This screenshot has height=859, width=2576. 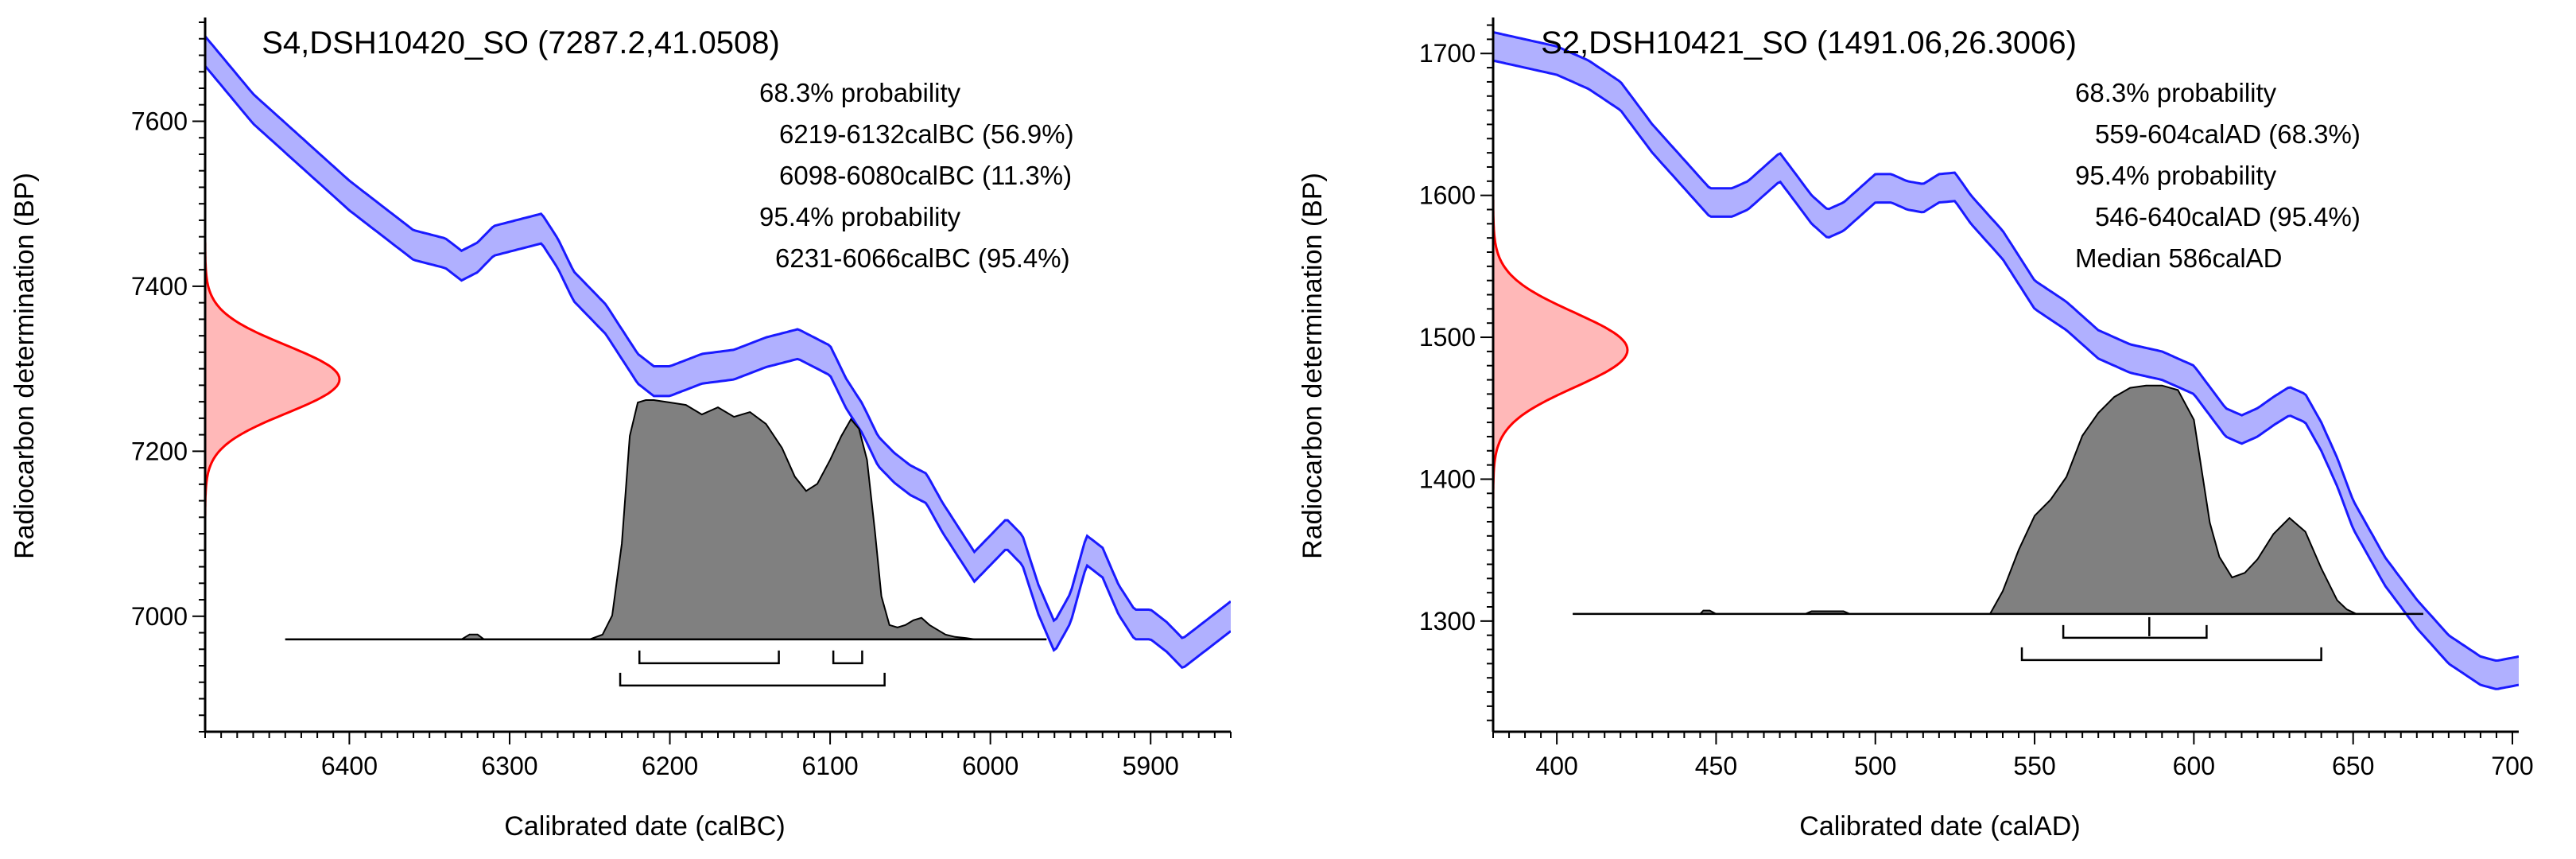 What do you see at coordinates (1448, 54) in the screenshot?
I see `y-tick-label: 1700` at bounding box center [1448, 54].